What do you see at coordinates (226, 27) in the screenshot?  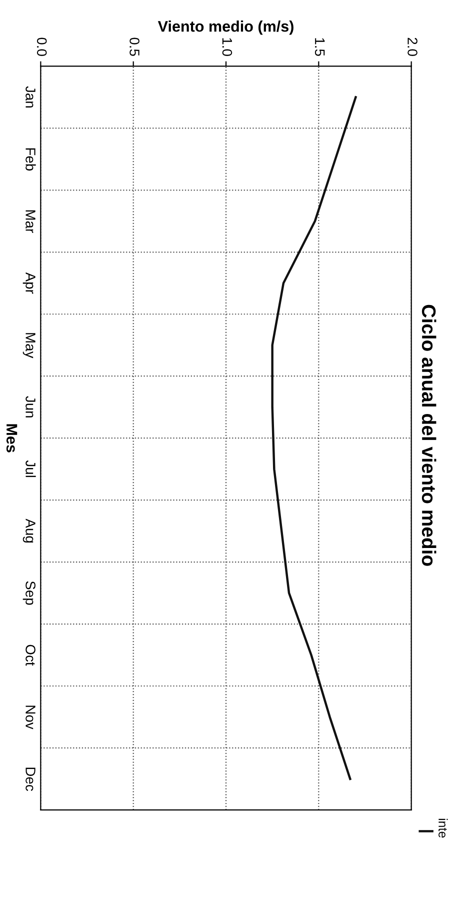 I see `x-axis-title: Viento medio (m/s)` at bounding box center [226, 27].